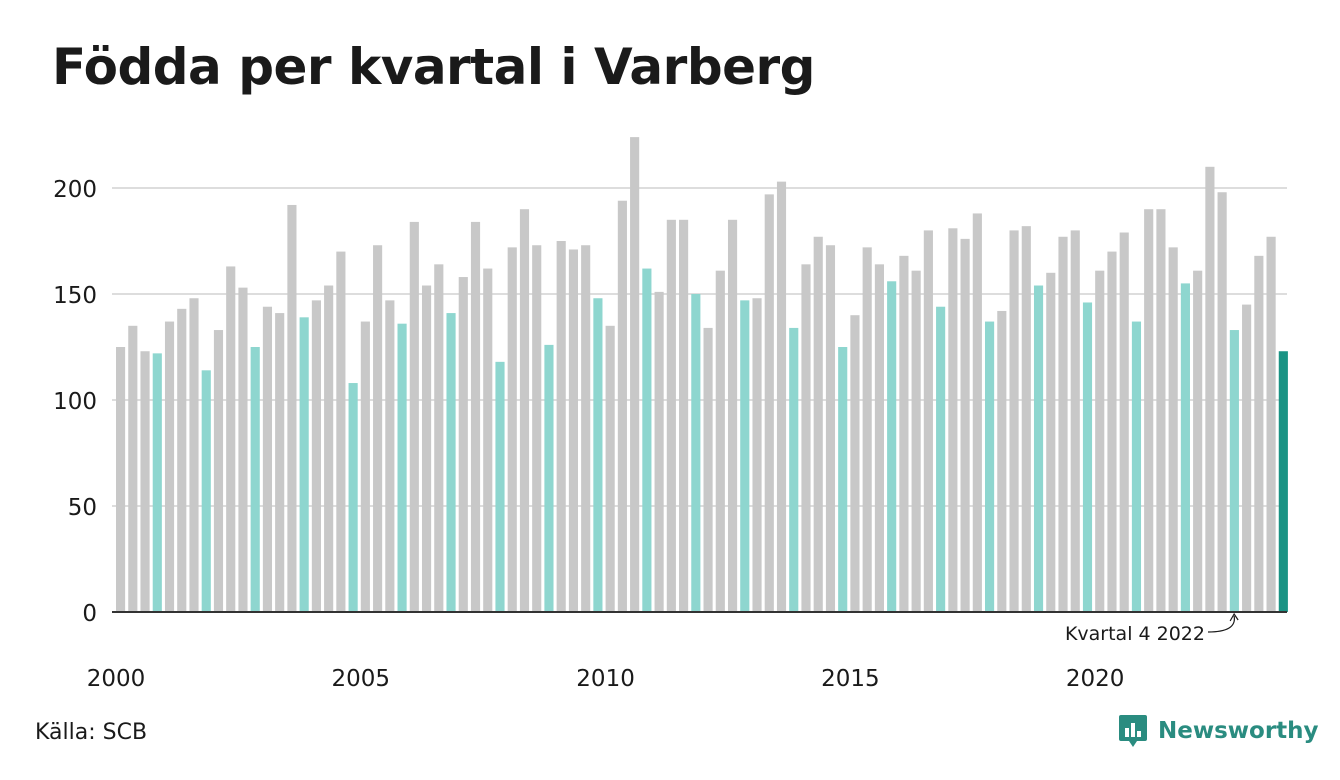 The image size is (1340, 780). I want to click on x-tick-label: 2005, so click(361, 679).